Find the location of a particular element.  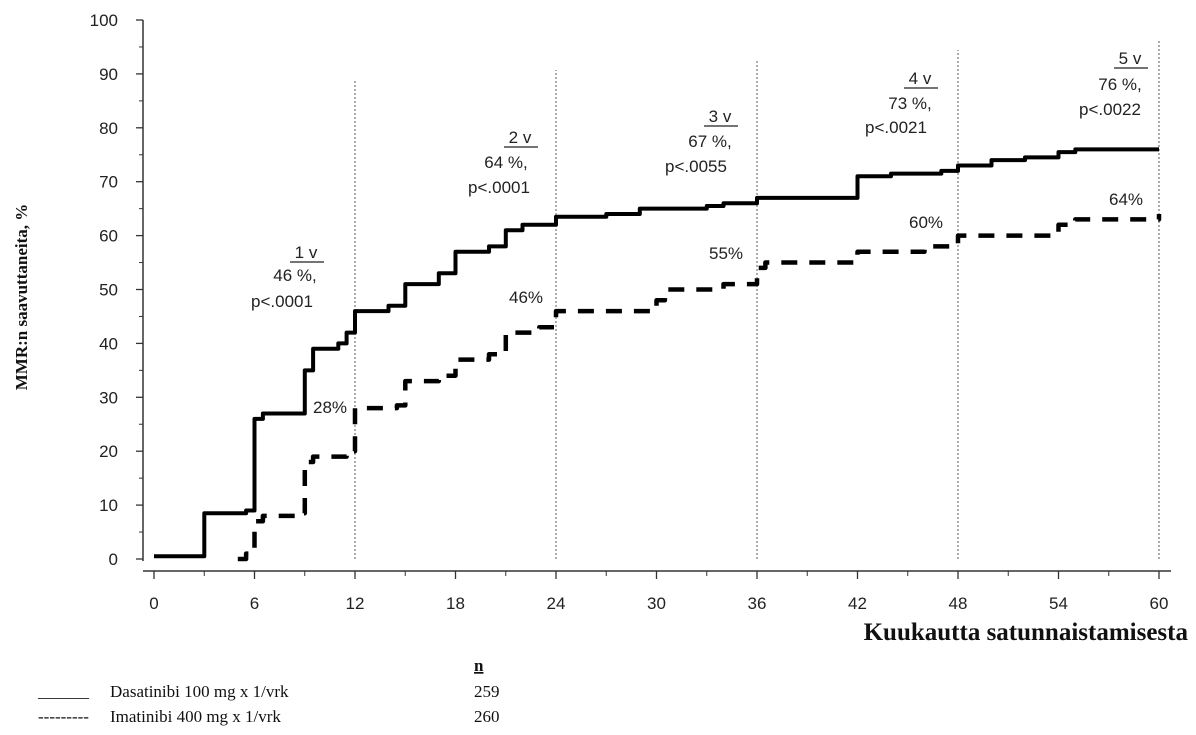

annotation-dasatinibi-24: 64 %, is located at coordinates (505, 162).